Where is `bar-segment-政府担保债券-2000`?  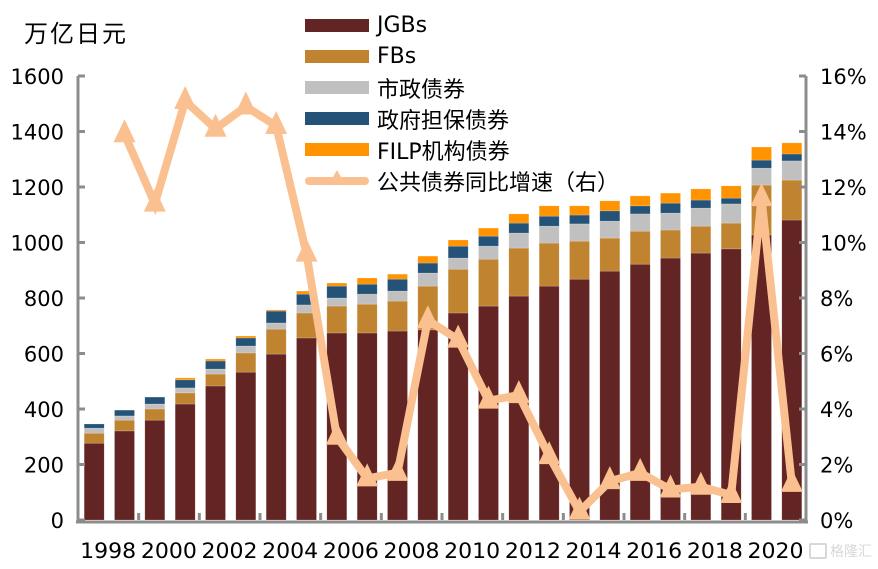
bar-segment-政府担保债券-2000 is located at coordinates (155, 400).